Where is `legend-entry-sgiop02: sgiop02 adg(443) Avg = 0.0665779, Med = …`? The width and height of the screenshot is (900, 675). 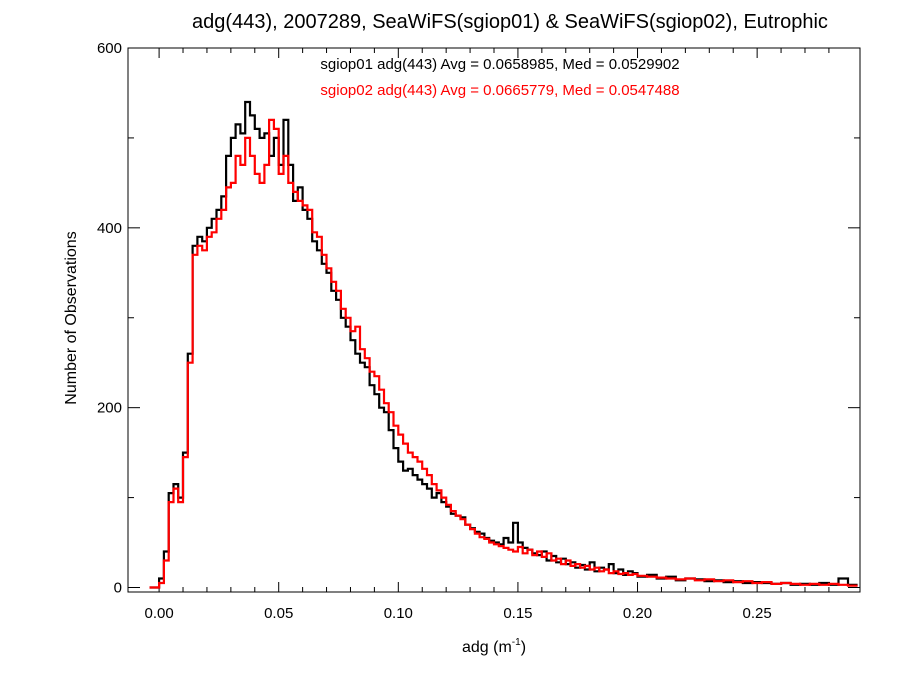
legend-entry-sgiop02: sgiop02 adg(443) Avg = 0.0665779, Med = … is located at coordinates (499, 90).